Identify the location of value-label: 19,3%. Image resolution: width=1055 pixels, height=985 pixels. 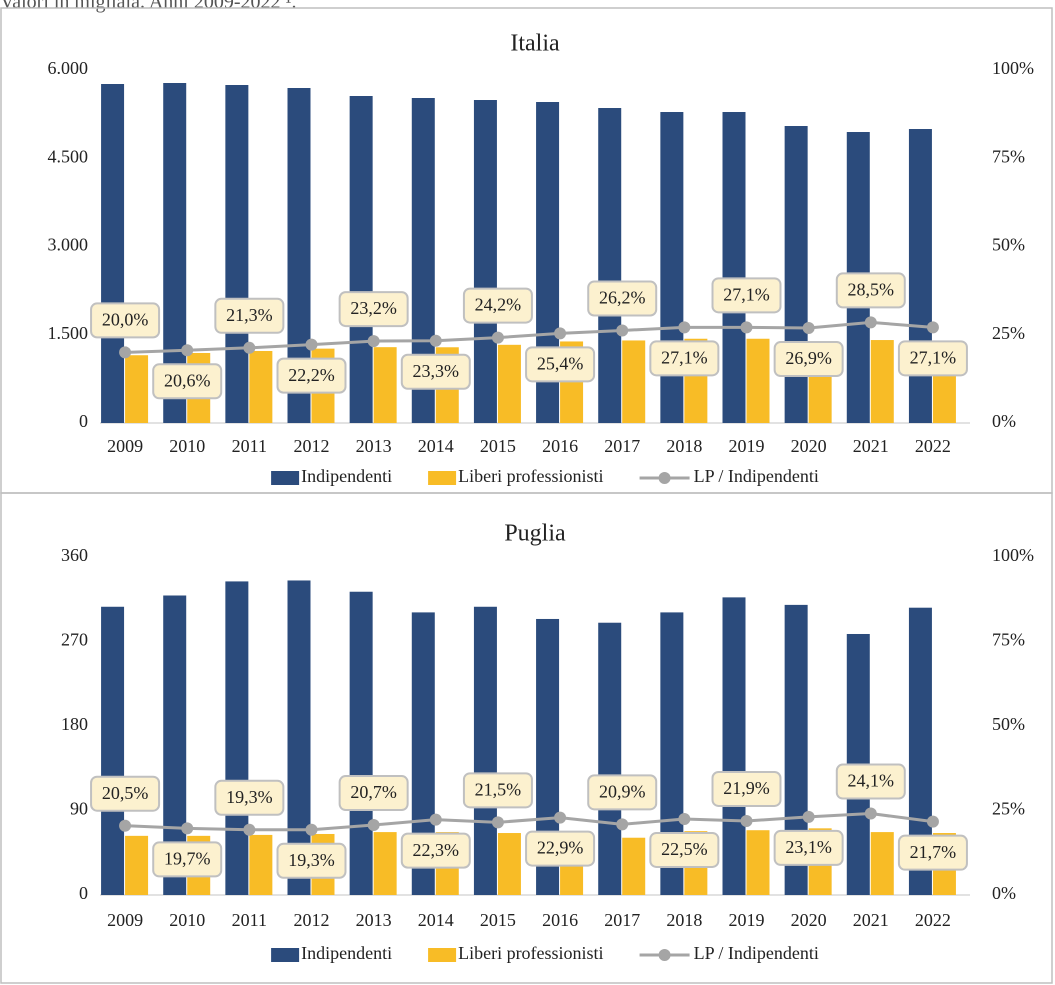
(249, 797).